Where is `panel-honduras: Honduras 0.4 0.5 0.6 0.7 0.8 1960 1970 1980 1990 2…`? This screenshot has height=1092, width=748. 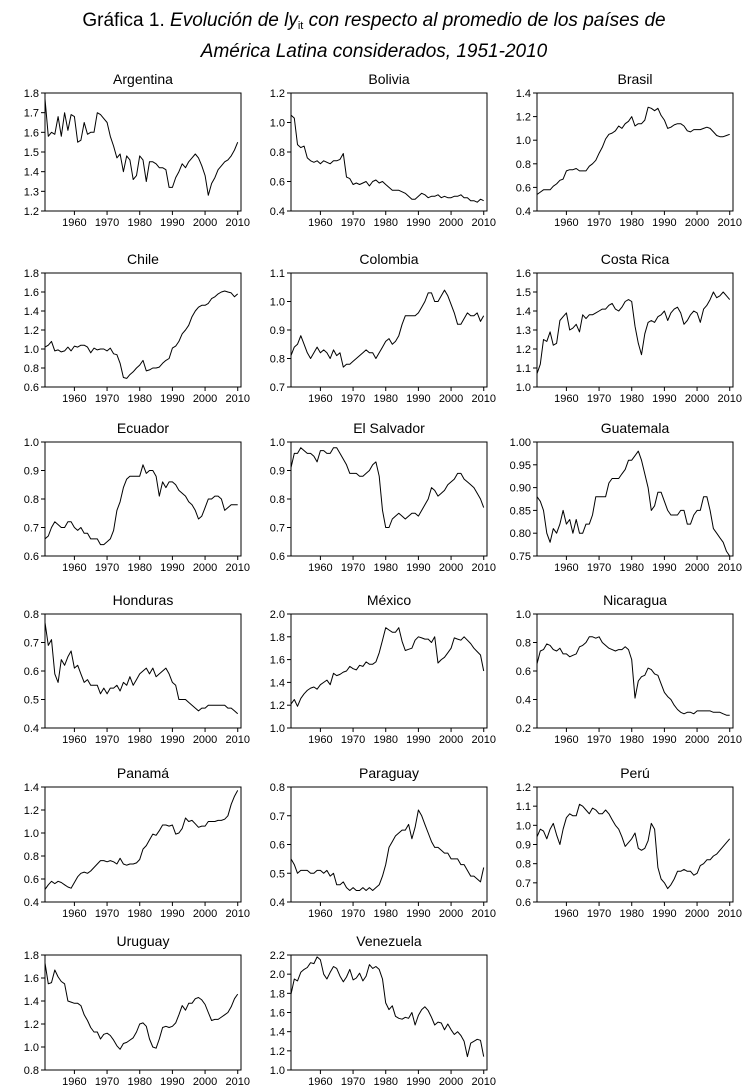 panel-honduras: Honduras 0.4 0.5 0.6 0.7 0.8 1960 1970 1980 1990 2… is located at coordinates (137, 669).